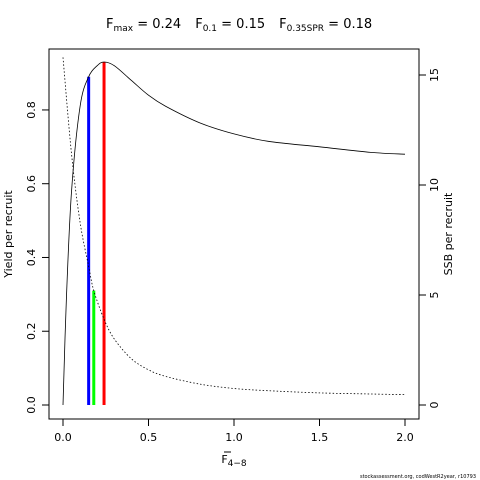 The height and width of the screenshot is (480, 480). What do you see at coordinates (234, 461) in the screenshot?
I see `x-axis-title: F4−8` at bounding box center [234, 461].